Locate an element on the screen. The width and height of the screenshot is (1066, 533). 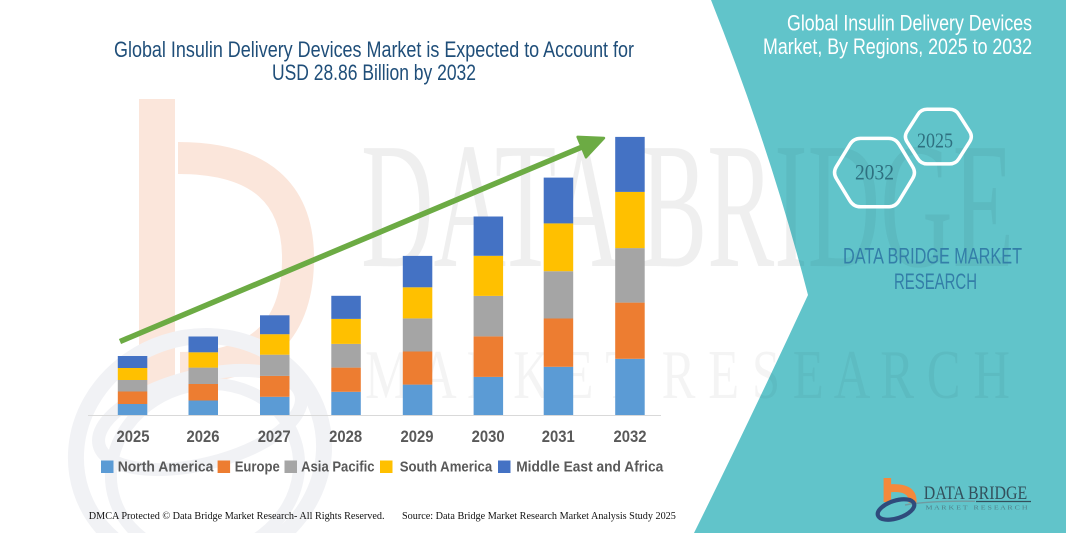
svg-text: Middle East and Africa is located at coordinates (590, 467).